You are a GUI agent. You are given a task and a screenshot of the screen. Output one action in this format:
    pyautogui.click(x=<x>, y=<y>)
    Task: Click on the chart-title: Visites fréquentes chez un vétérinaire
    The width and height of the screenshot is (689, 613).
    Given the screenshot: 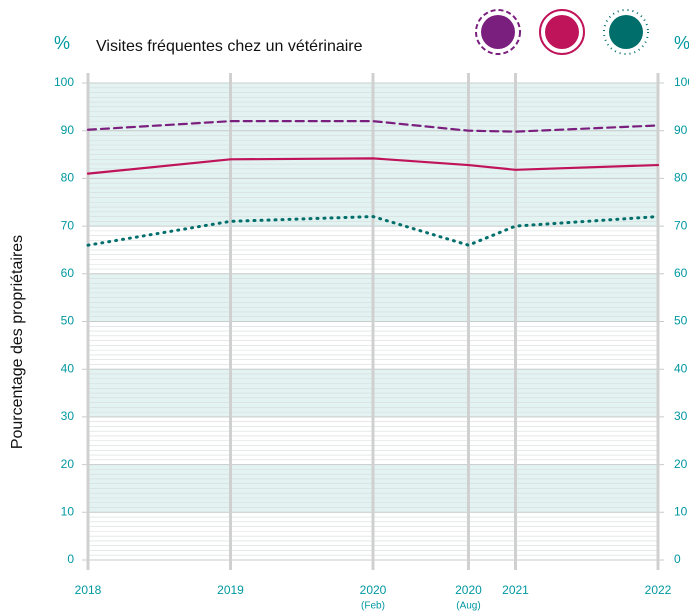 What is the action you would take?
    pyautogui.click(x=229, y=46)
    